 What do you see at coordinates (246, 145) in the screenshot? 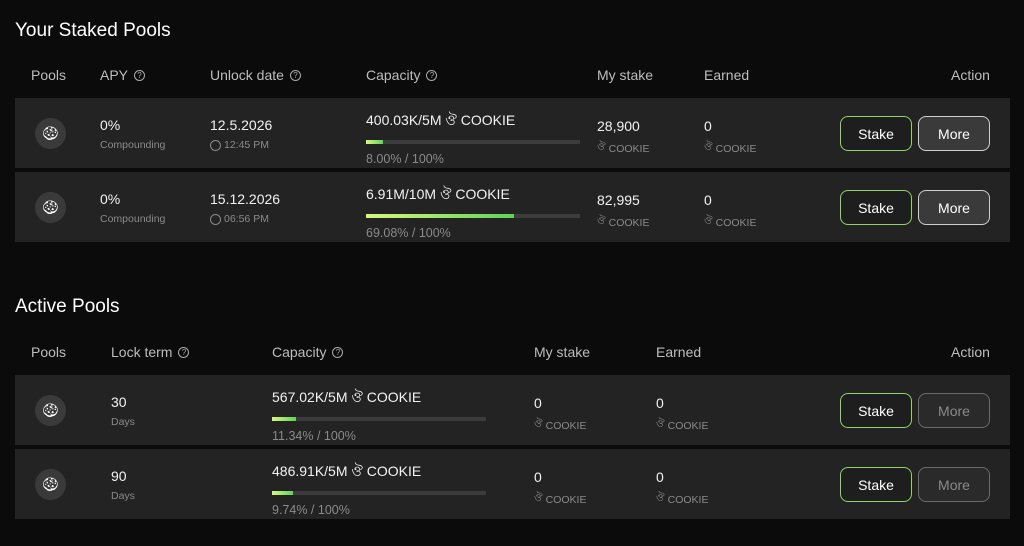
I see `unlock-time: 12:45 PM` at bounding box center [246, 145].